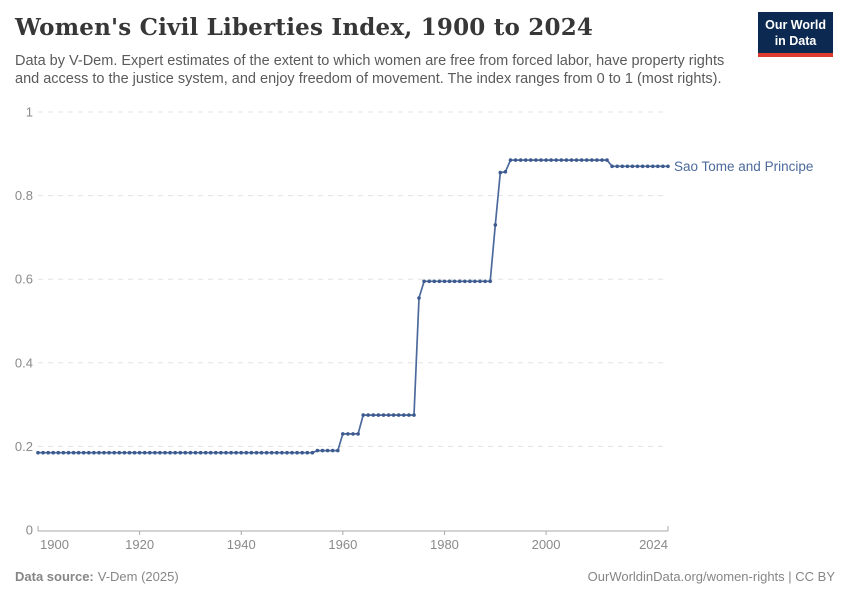 This screenshot has width=850, height=600. Describe the element at coordinates (54, 576) in the screenshot. I see `data-source-label: Data source:` at that location.